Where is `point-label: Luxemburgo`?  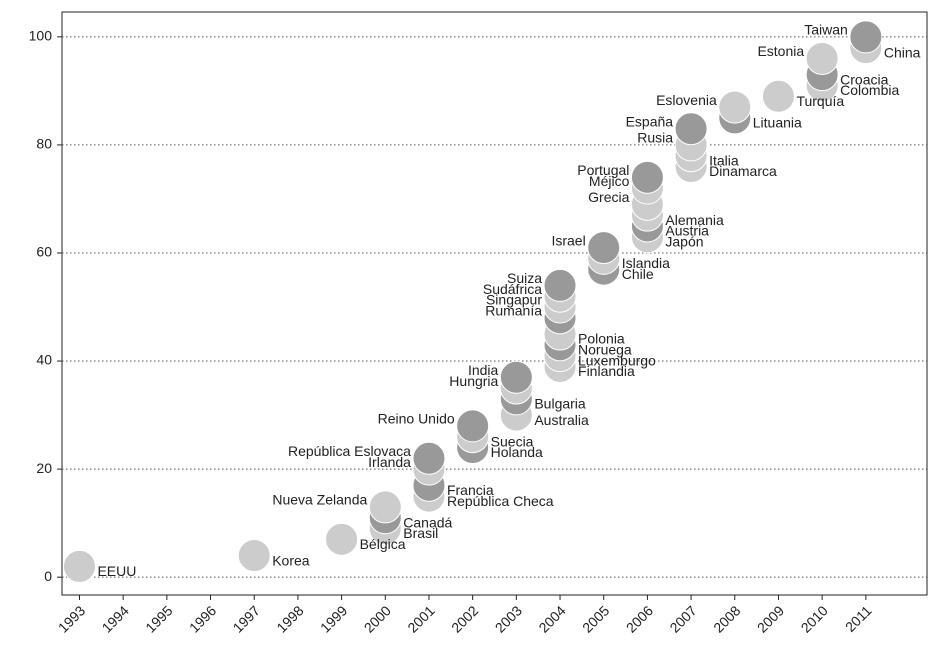 point-label: Luxemburgo is located at coordinates (617, 360).